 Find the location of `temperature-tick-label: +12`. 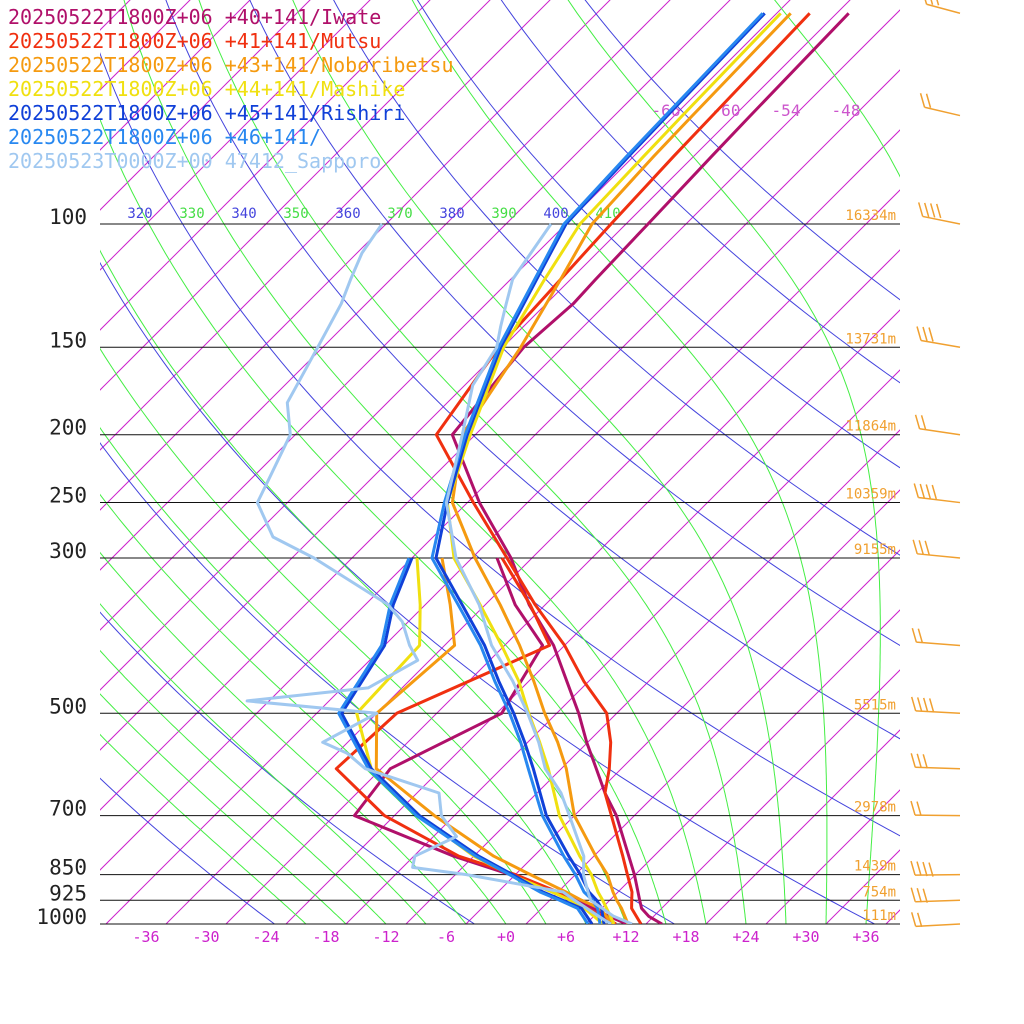

temperature-tick-label: +12 is located at coordinates (625, 937).